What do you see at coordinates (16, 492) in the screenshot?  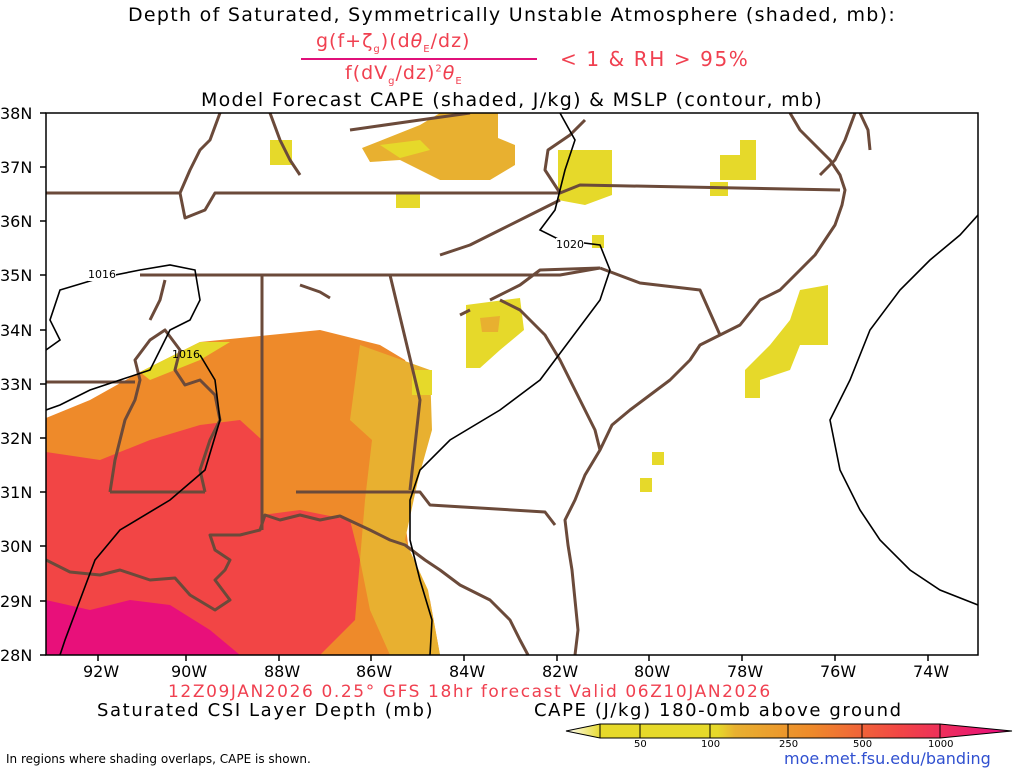 I see `lat-label: 31N` at bounding box center [16, 492].